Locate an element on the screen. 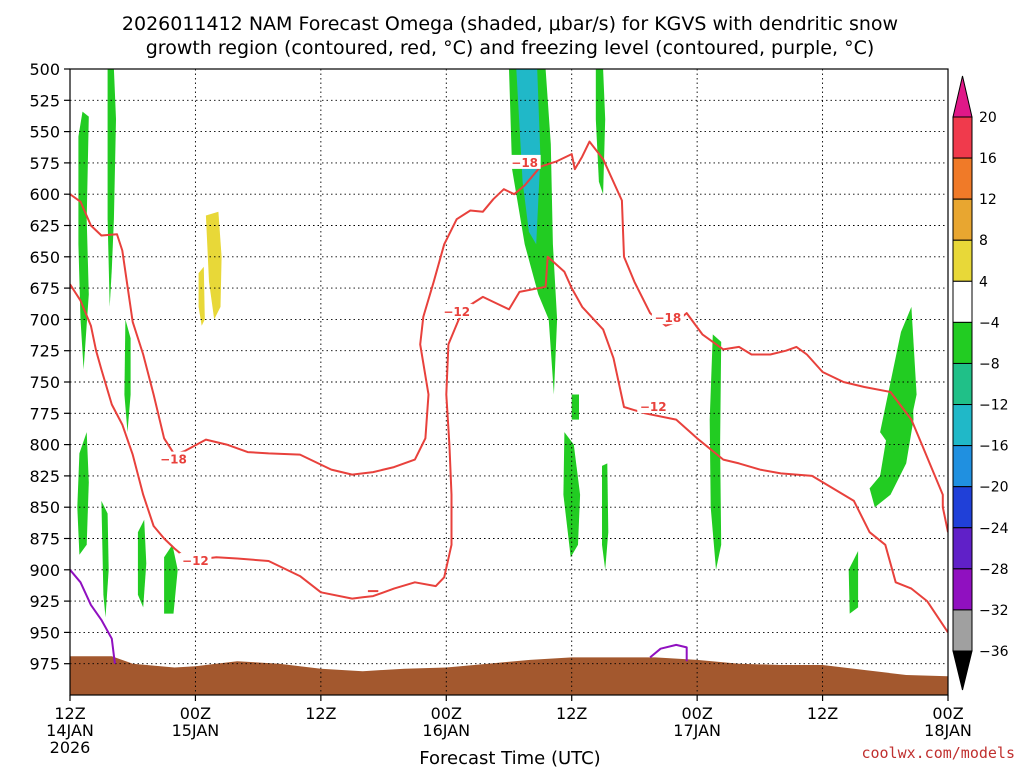 The height and width of the screenshot is (768, 1024). colorbar-label-6: −8 is located at coordinates (989, 364).